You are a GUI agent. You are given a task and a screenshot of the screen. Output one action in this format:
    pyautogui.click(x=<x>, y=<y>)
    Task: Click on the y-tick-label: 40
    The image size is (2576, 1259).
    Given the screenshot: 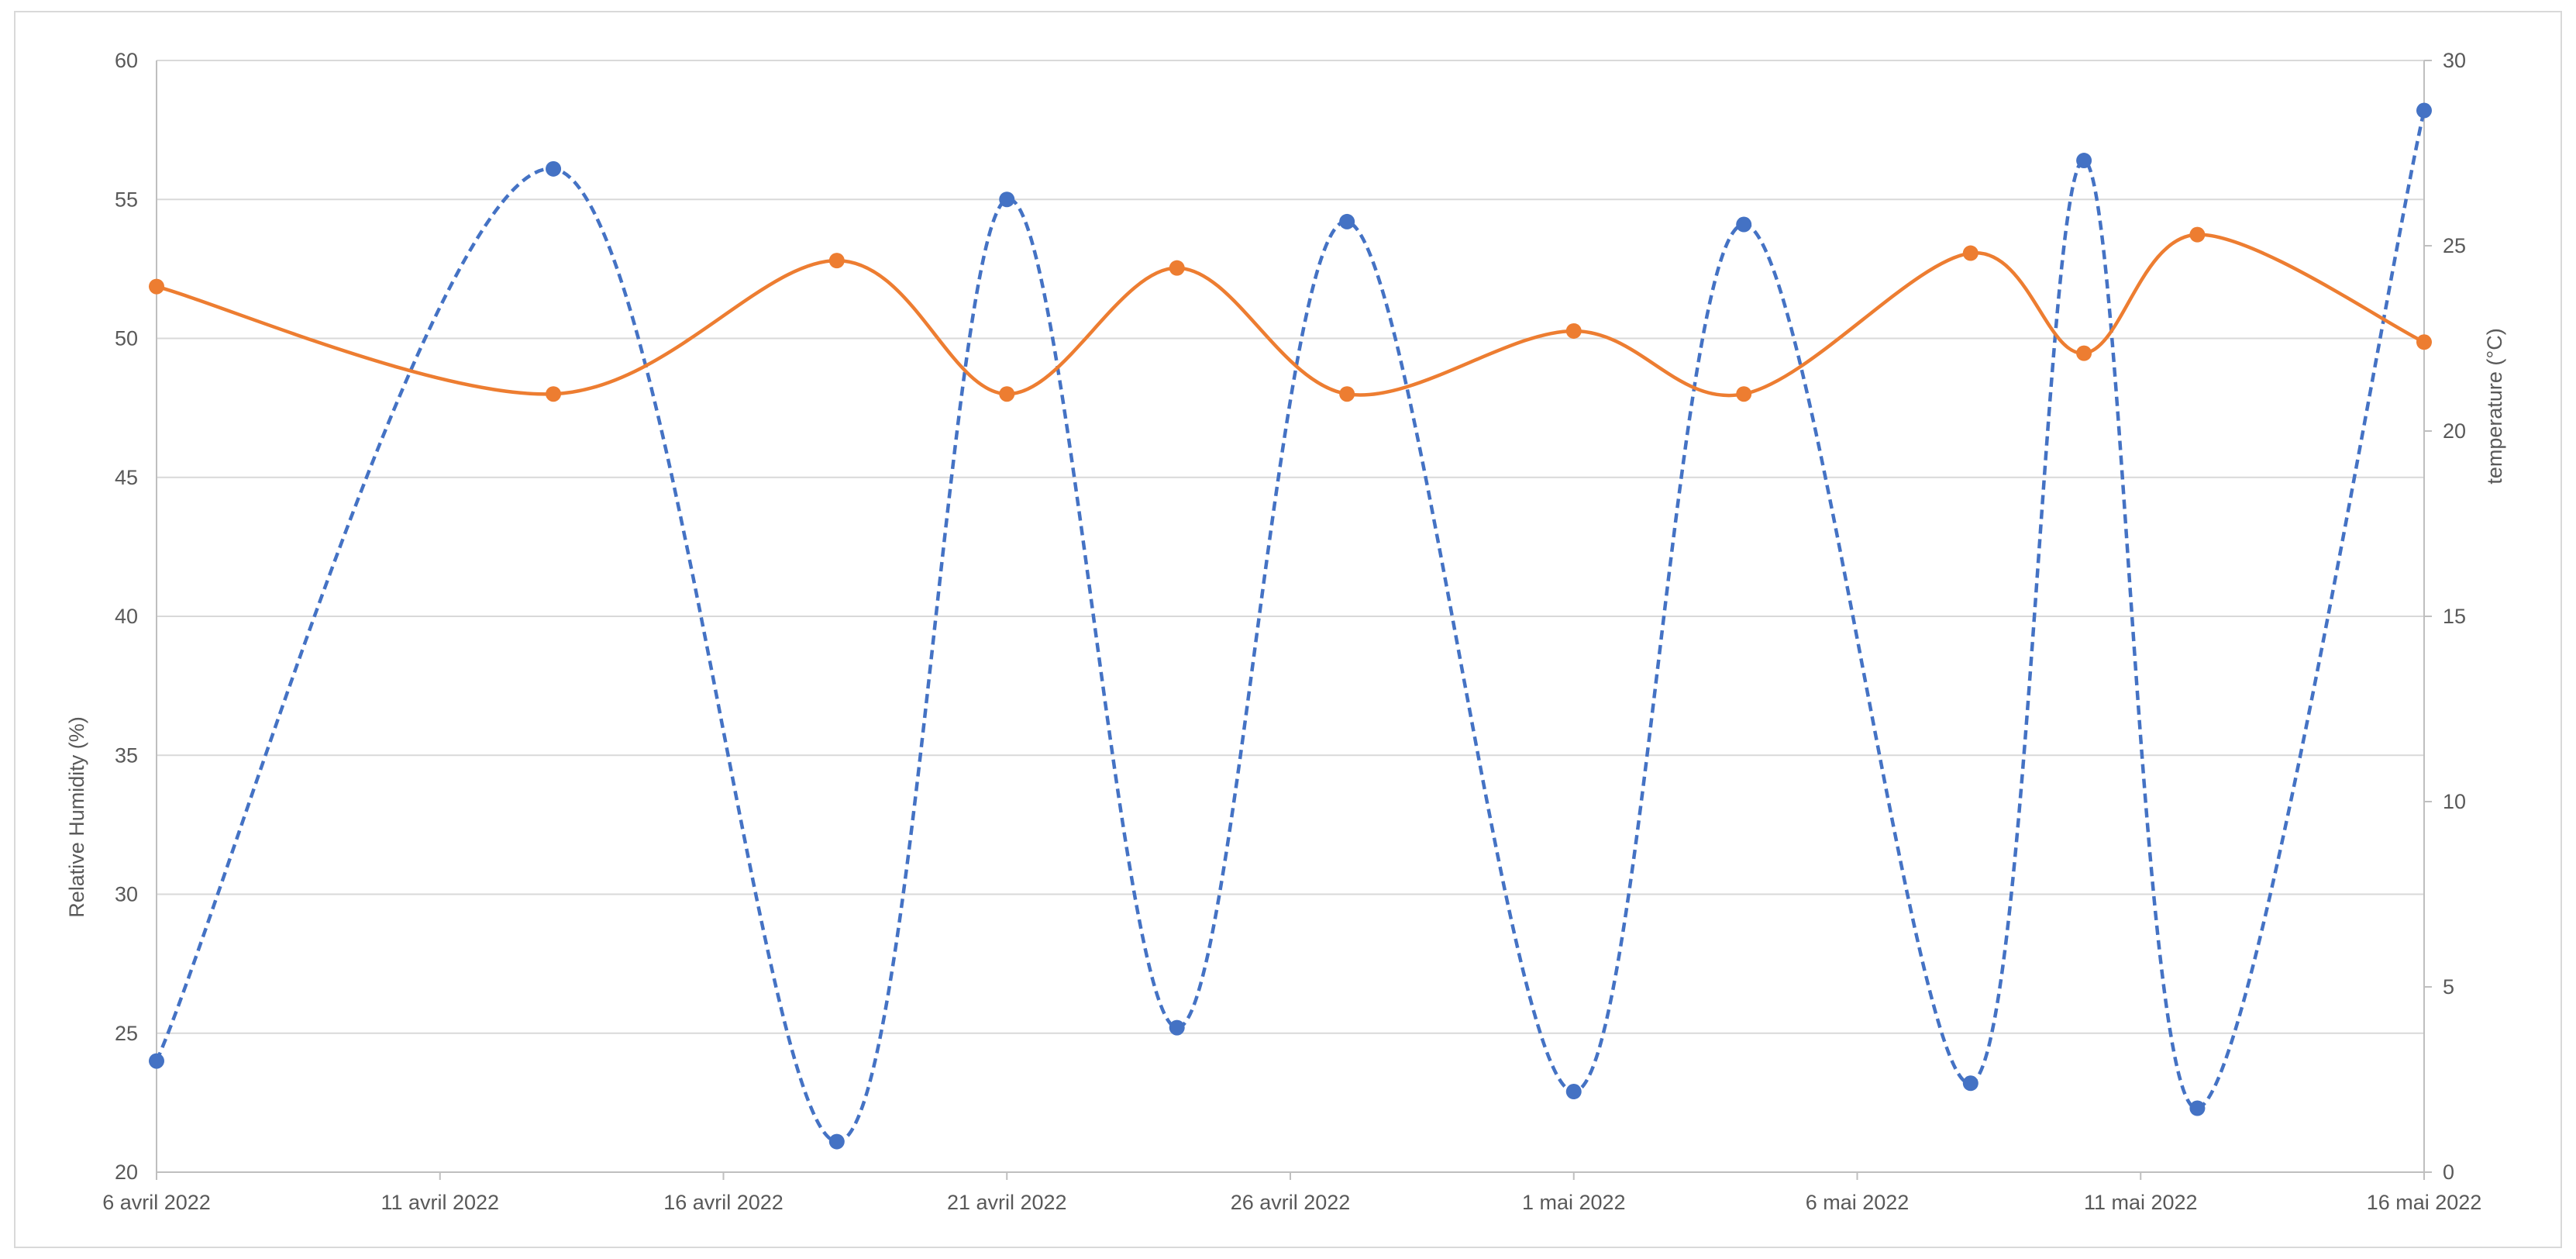 What is the action you would take?
    pyautogui.click(x=126, y=616)
    